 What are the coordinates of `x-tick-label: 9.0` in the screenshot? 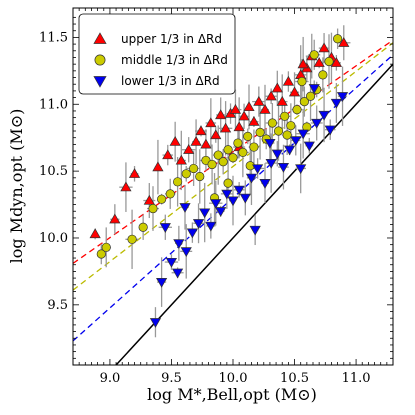 It's located at (110, 378).